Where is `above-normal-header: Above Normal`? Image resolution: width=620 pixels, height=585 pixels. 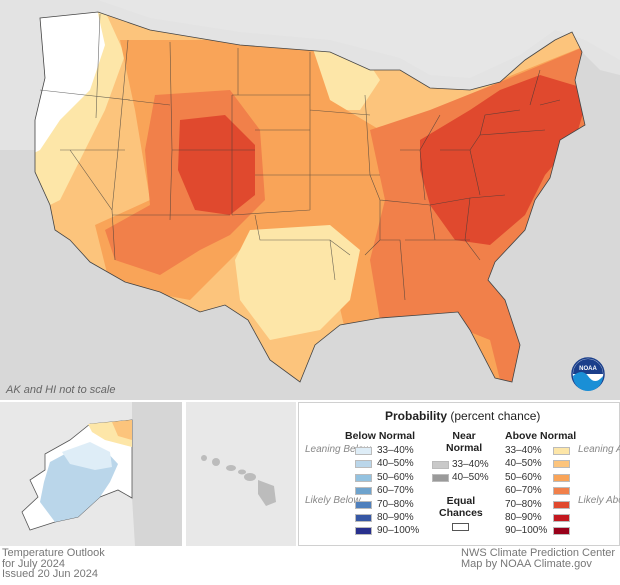
above-normal-header: Above Normal is located at coordinates (541, 436).